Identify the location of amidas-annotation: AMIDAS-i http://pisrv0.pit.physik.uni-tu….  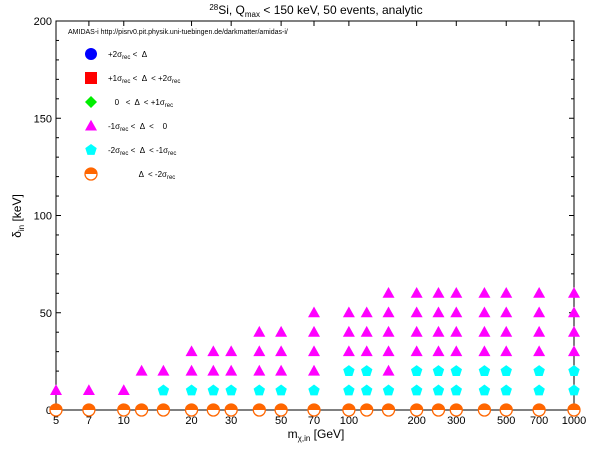
(178, 32).